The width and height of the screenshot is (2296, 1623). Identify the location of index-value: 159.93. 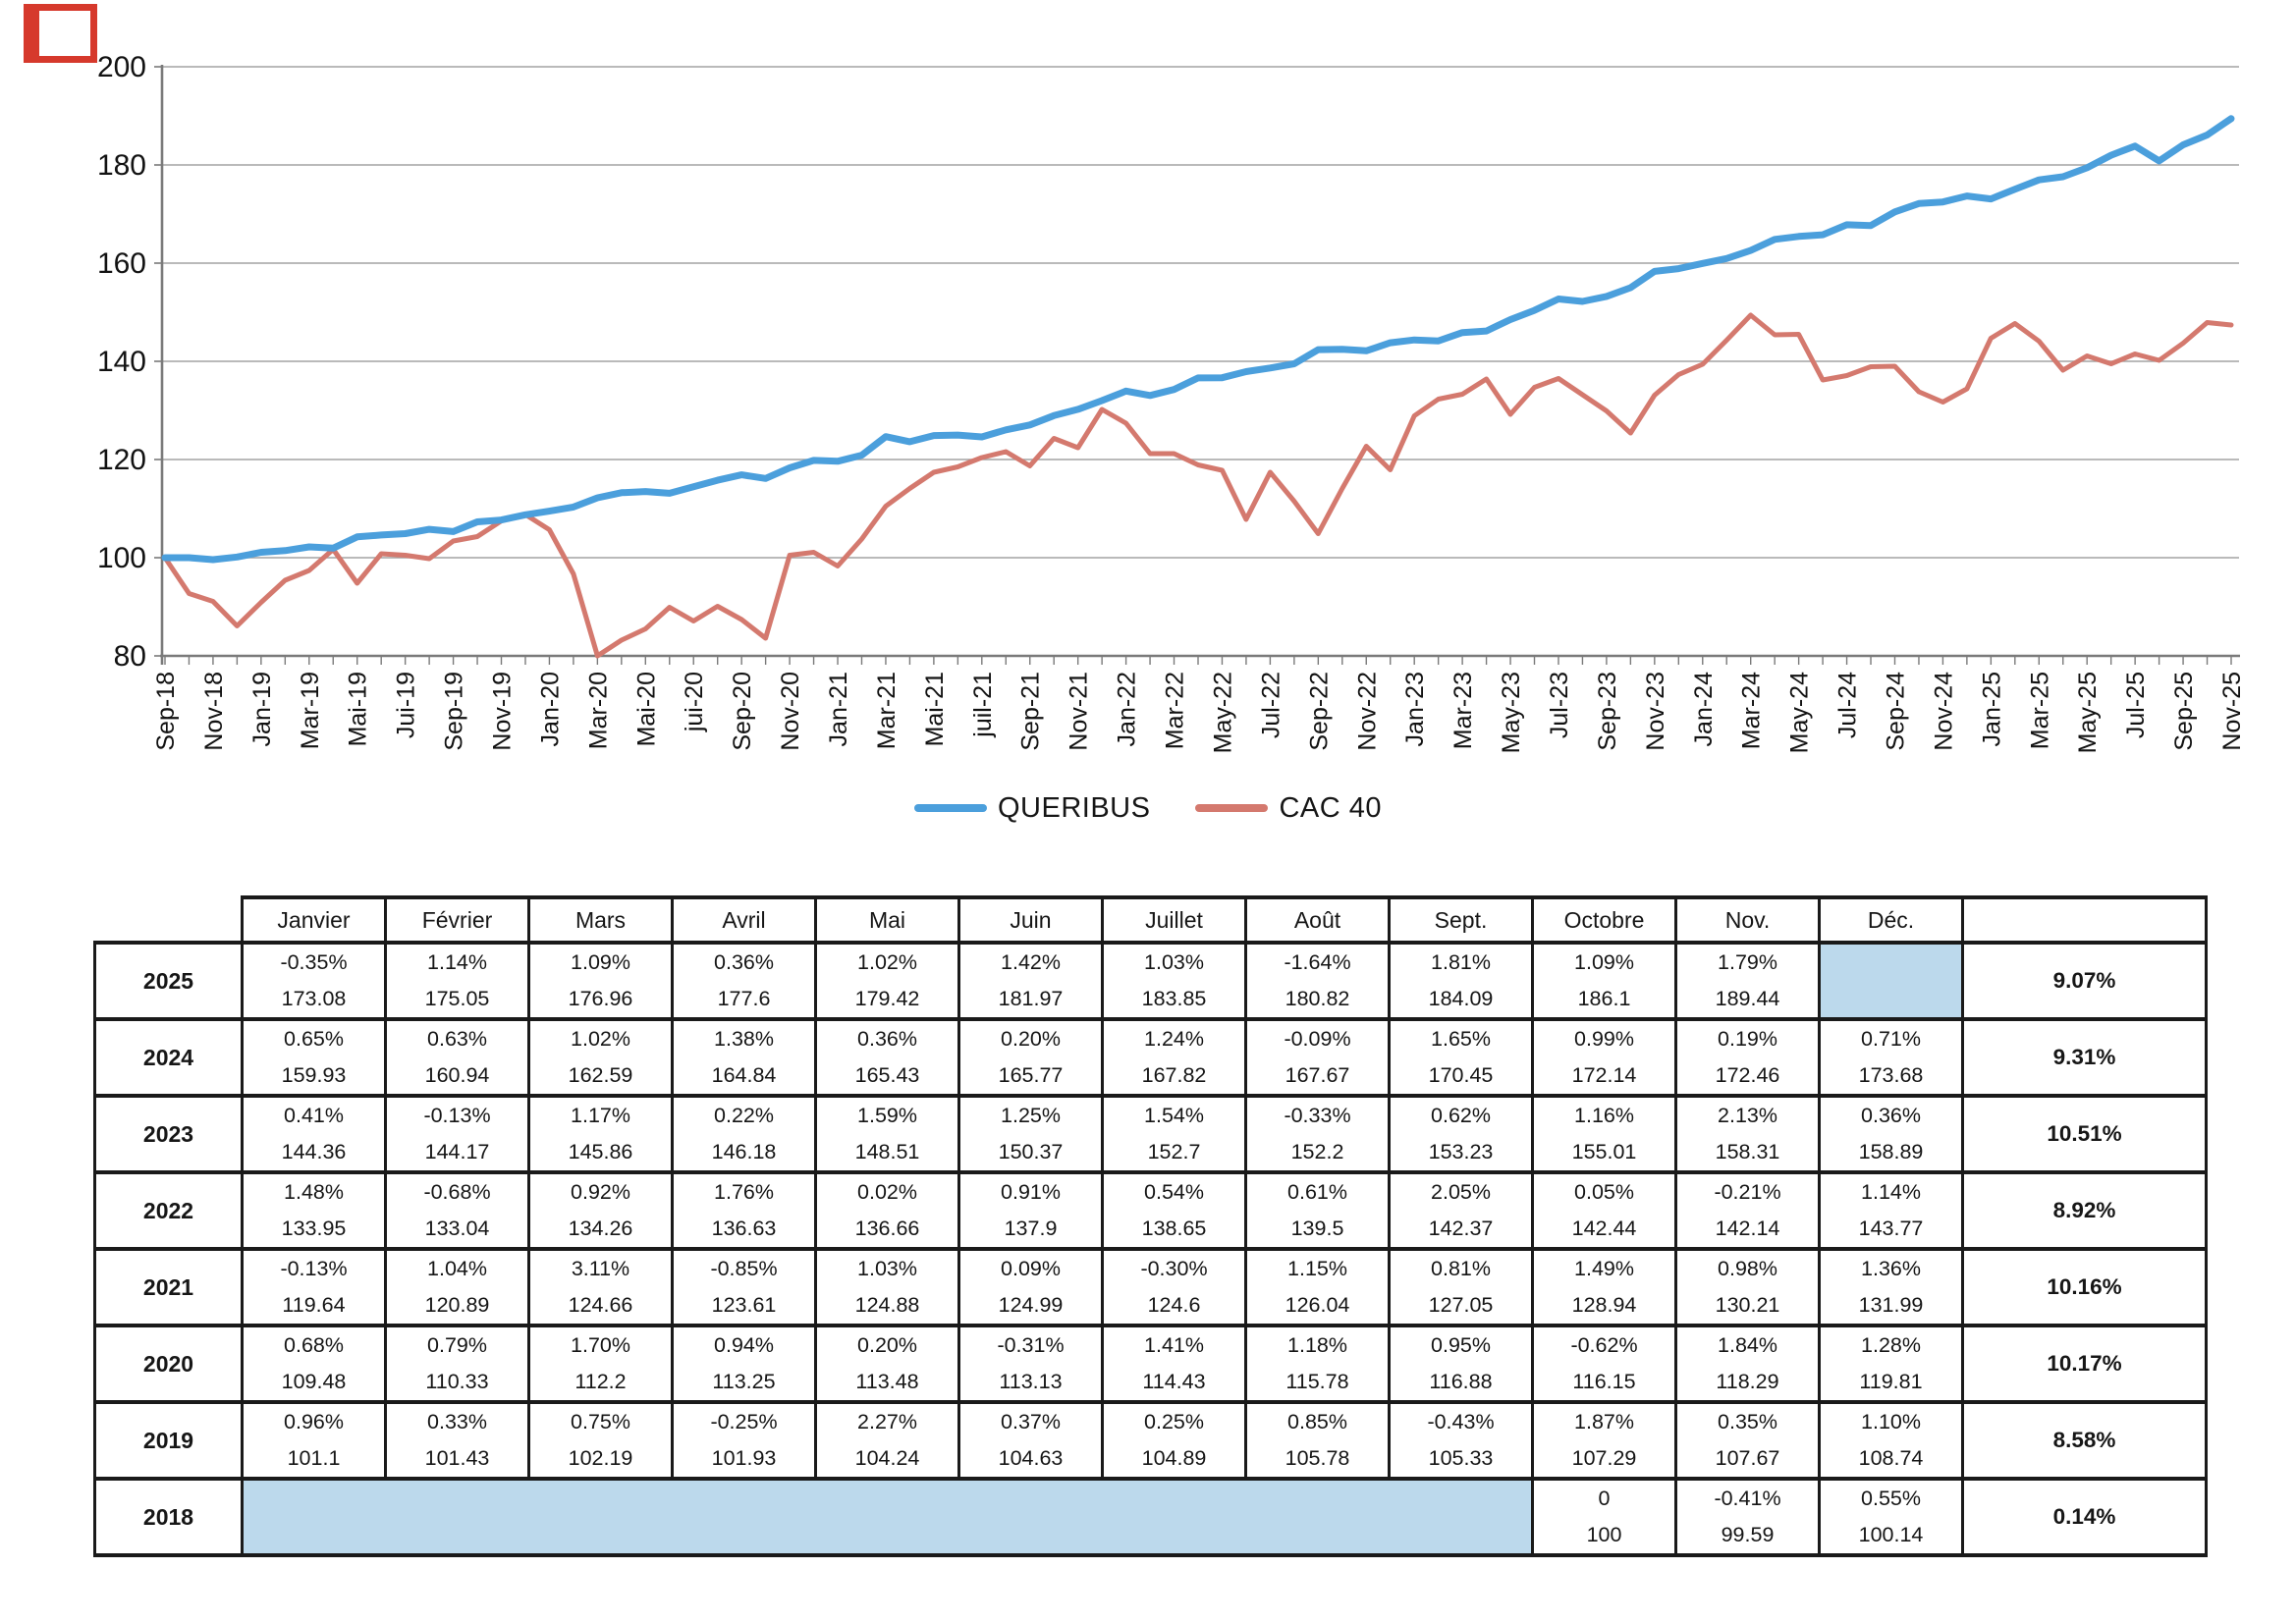
(314, 1075).